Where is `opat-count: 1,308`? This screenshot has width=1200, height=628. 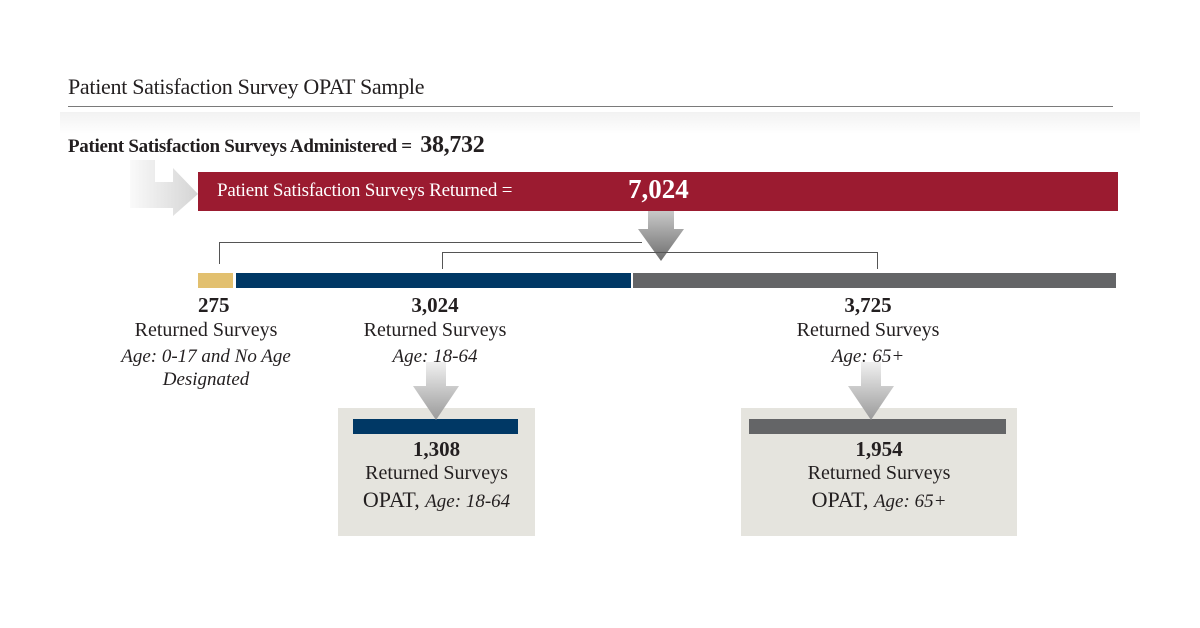 opat-count: 1,308 is located at coordinates (436, 449).